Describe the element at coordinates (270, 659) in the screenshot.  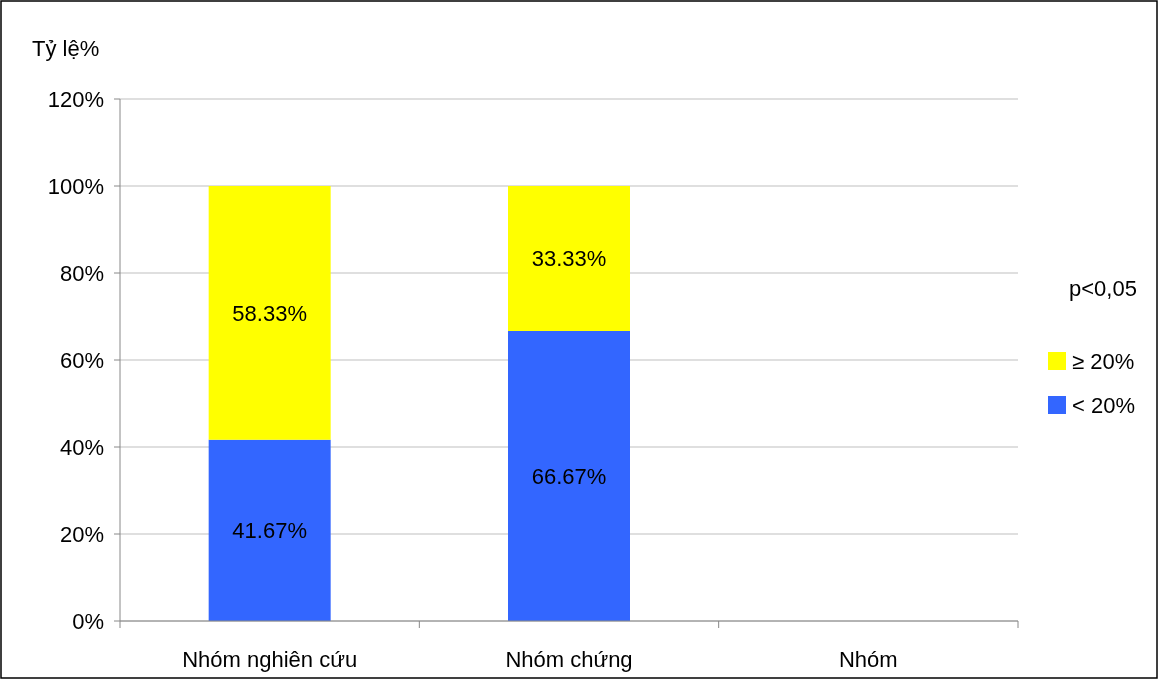
I see `x-tick-label: Nhóm nghiên cứu` at that location.